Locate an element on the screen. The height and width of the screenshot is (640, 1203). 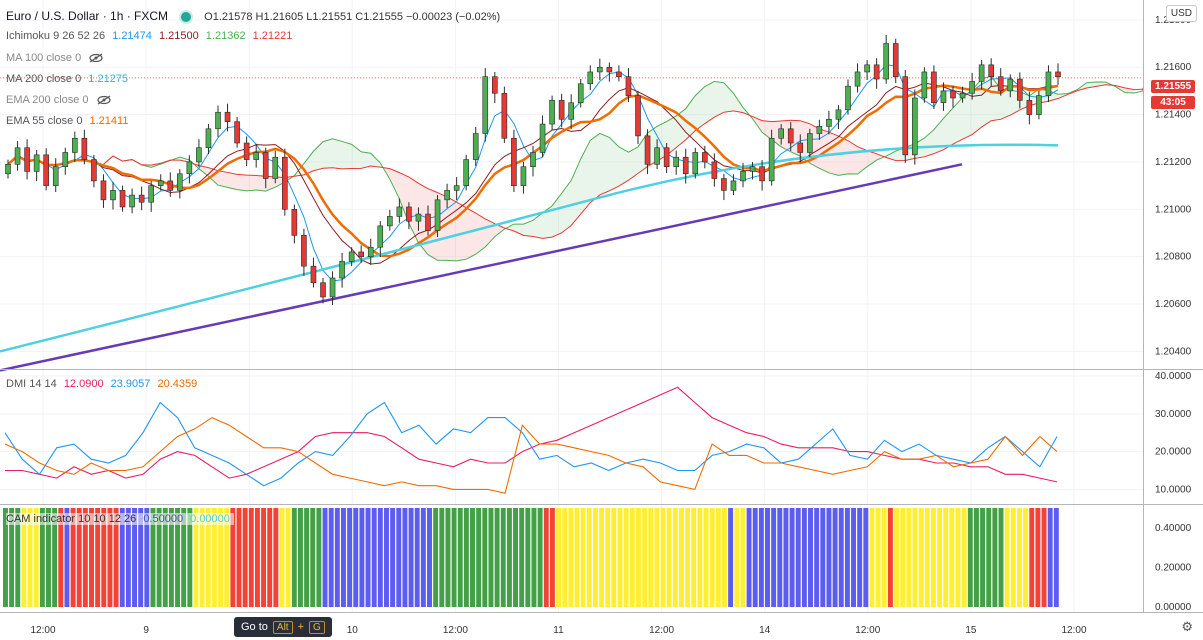
ichimoku-val-1: 1.21474 is located at coordinates (132, 36).